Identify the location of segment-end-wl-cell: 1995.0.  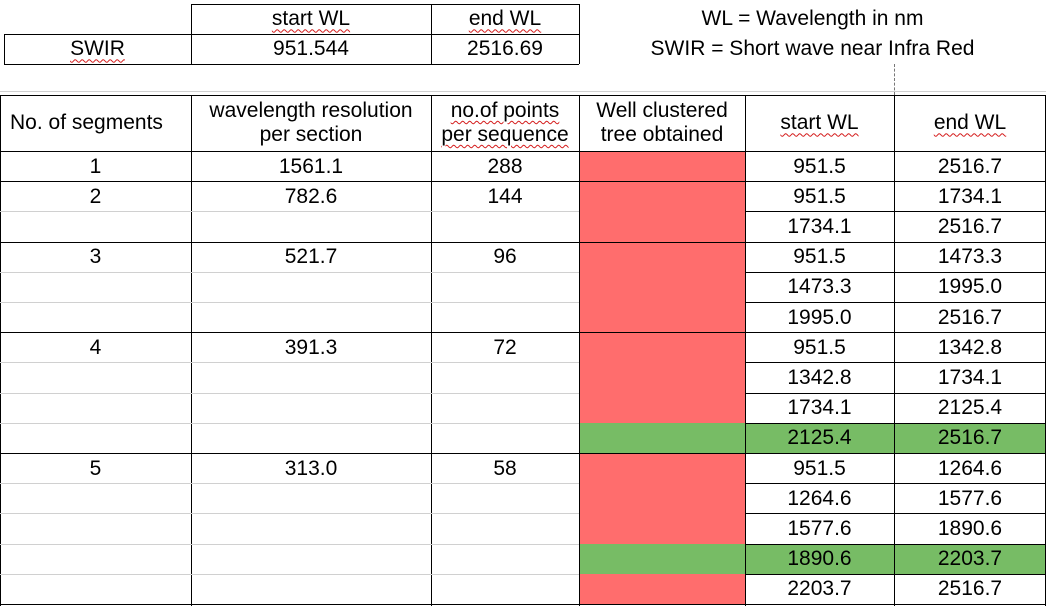
(970, 287).